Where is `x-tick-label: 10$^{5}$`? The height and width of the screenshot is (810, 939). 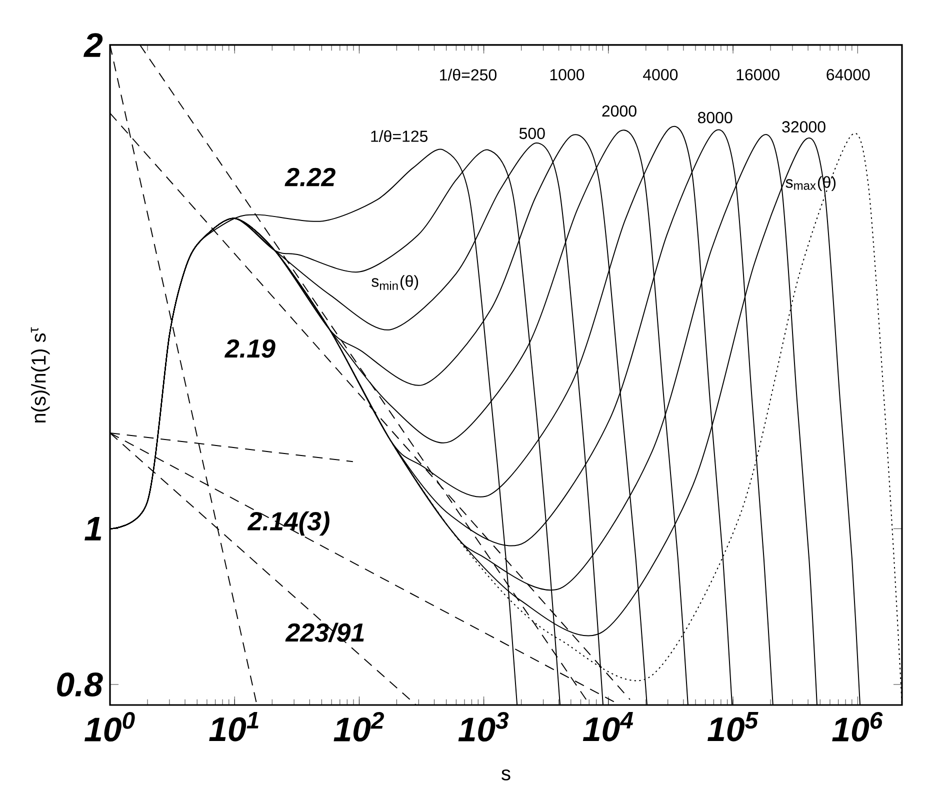
x-tick-label: 10$^{5}$ is located at coordinates (733, 727).